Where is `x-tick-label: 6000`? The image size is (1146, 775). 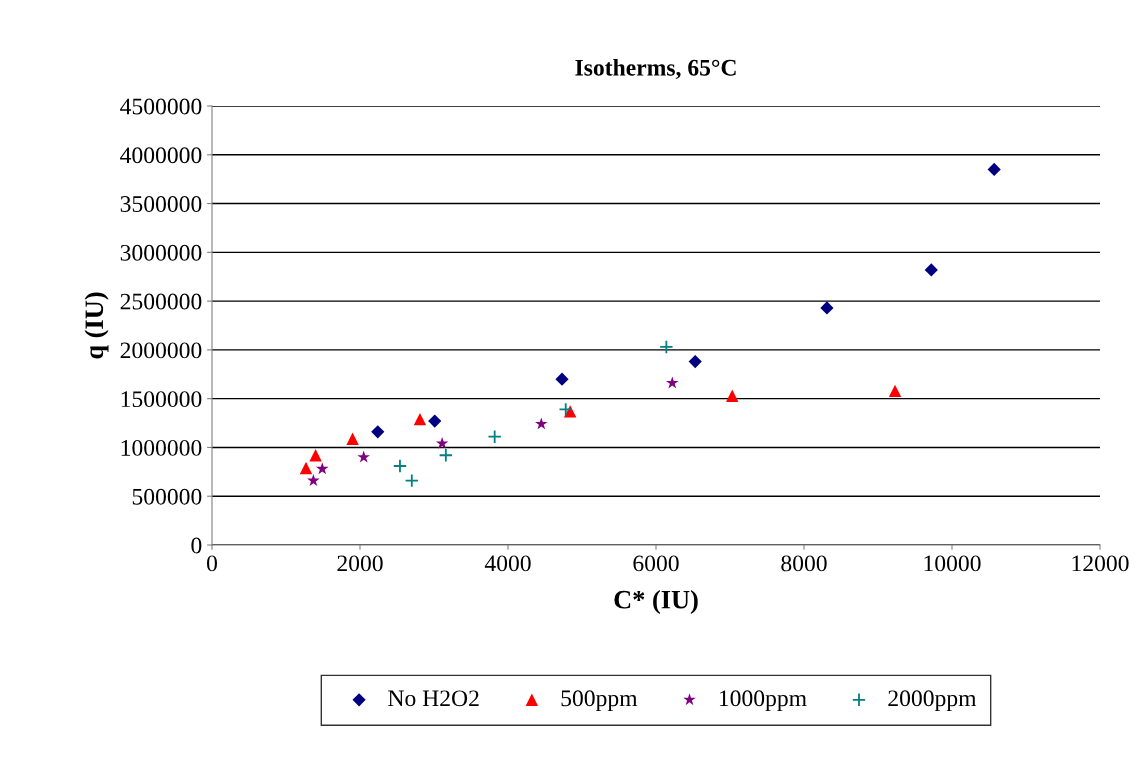 x-tick-label: 6000 is located at coordinates (656, 563).